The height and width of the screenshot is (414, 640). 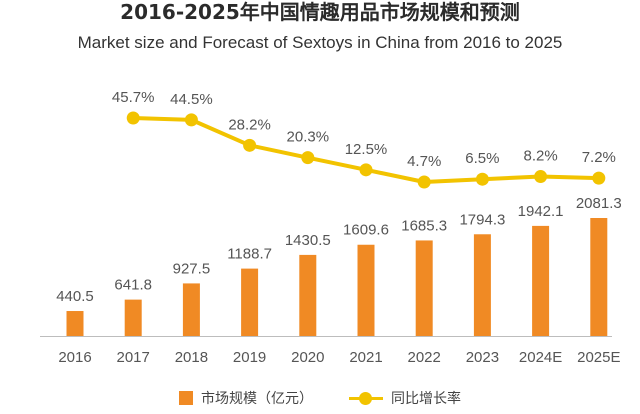 I want to click on bar-2019, so click(x=250, y=302).